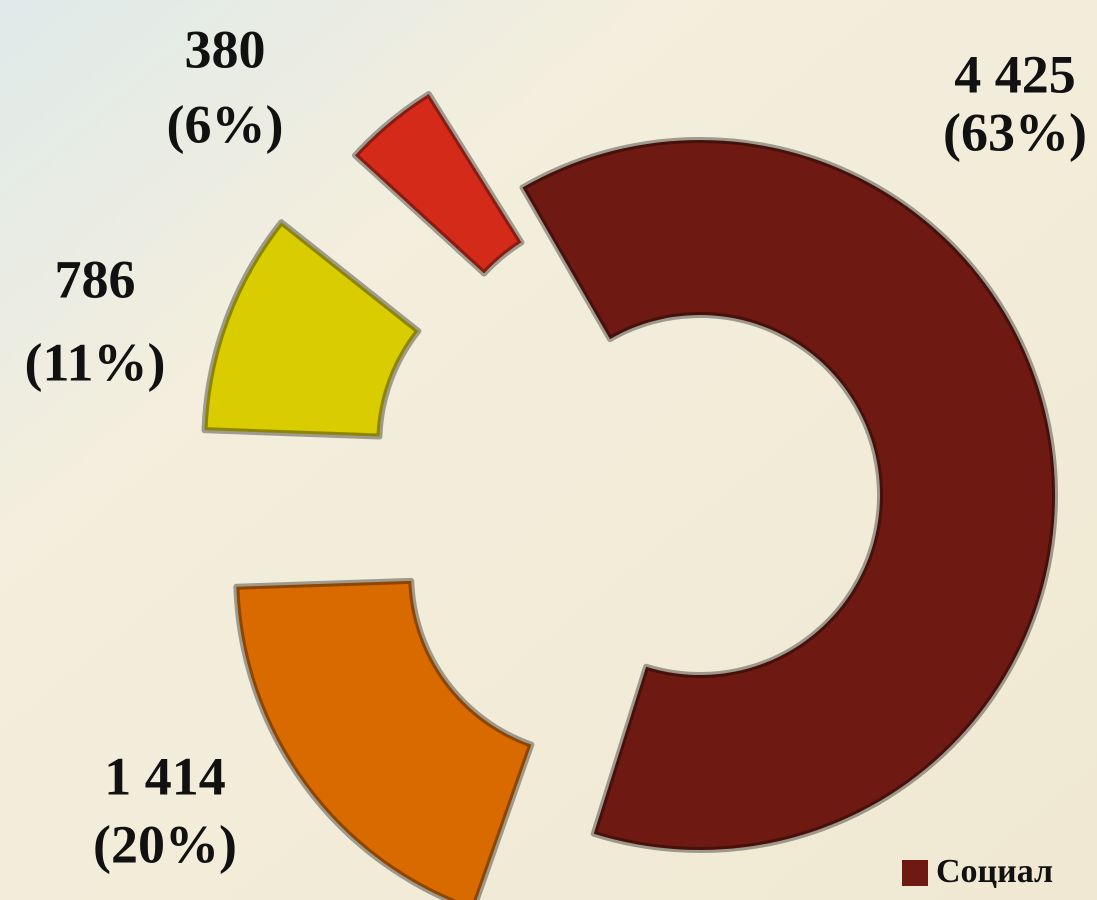 Image resolution: width=1097 pixels, height=900 pixels. What do you see at coordinates (994, 871) in the screenshot?
I see `legend-label: Социал` at bounding box center [994, 871].